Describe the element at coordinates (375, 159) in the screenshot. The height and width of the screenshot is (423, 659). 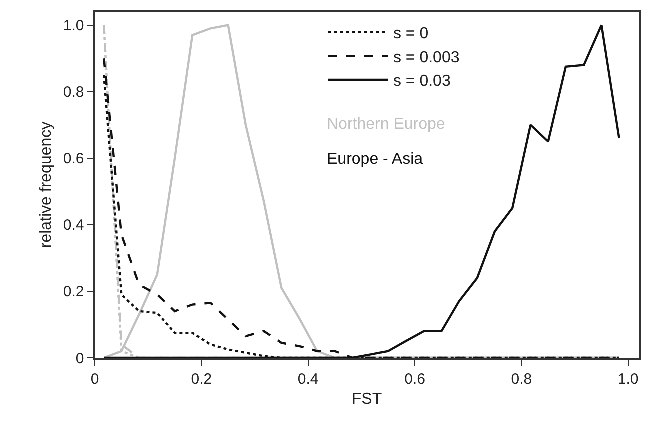
I see `annotation: Europe - Asia` at that location.